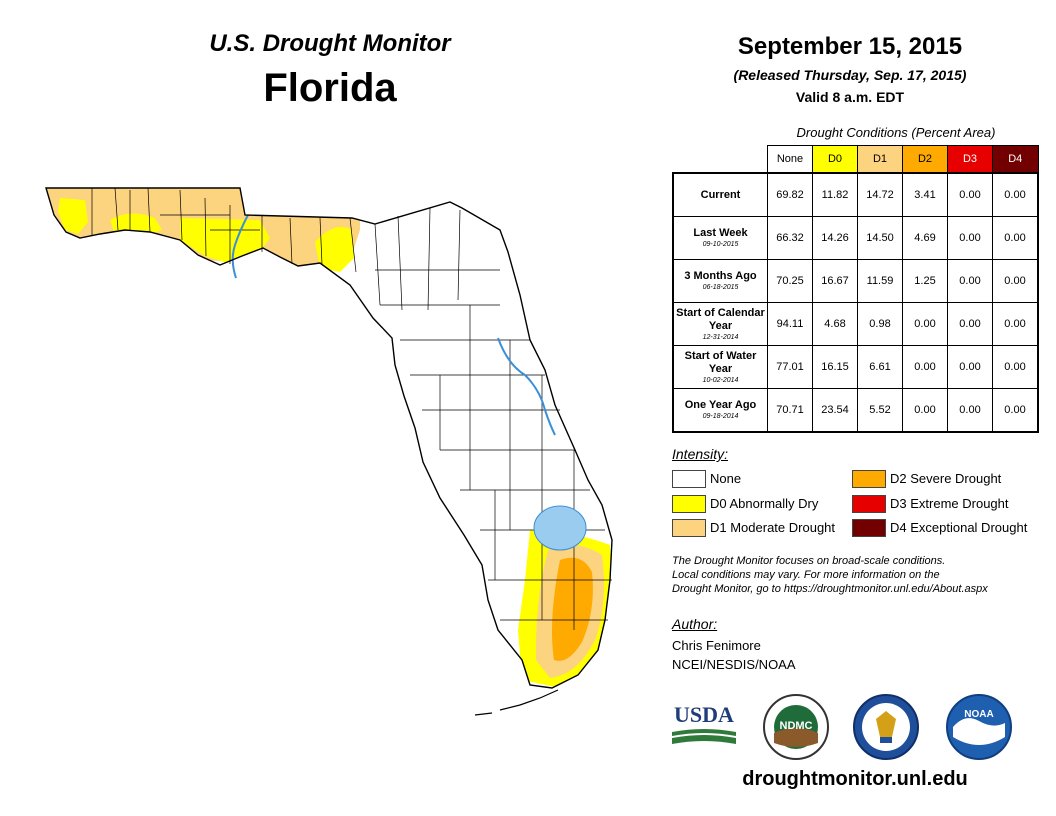 This screenshot has width=1056, height=816. Describe the element at coordinates (850, 75) in the screenshot. I see `release-date: (Released Thursday, Sep. 17, 2015)` at that location.